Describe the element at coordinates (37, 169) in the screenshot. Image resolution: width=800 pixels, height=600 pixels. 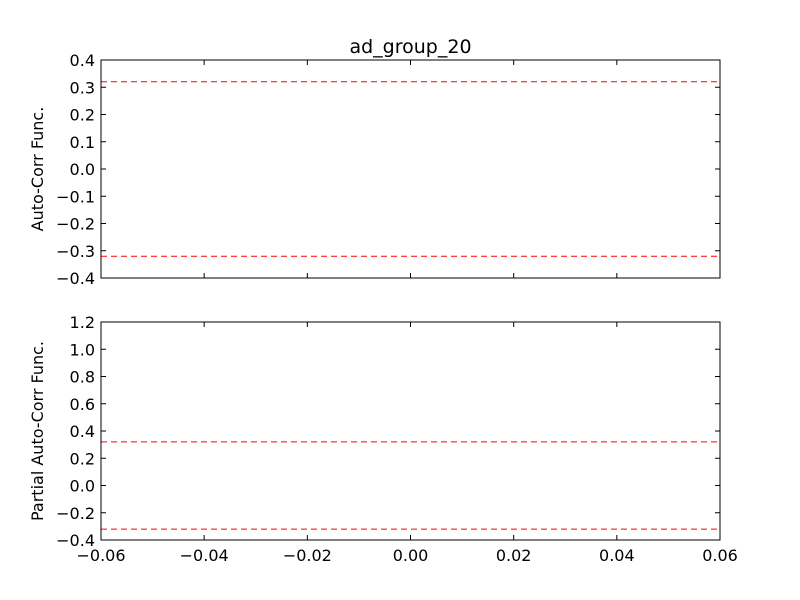
I see `acf-y-axis-label: Auto-Corr Func.` at that location.